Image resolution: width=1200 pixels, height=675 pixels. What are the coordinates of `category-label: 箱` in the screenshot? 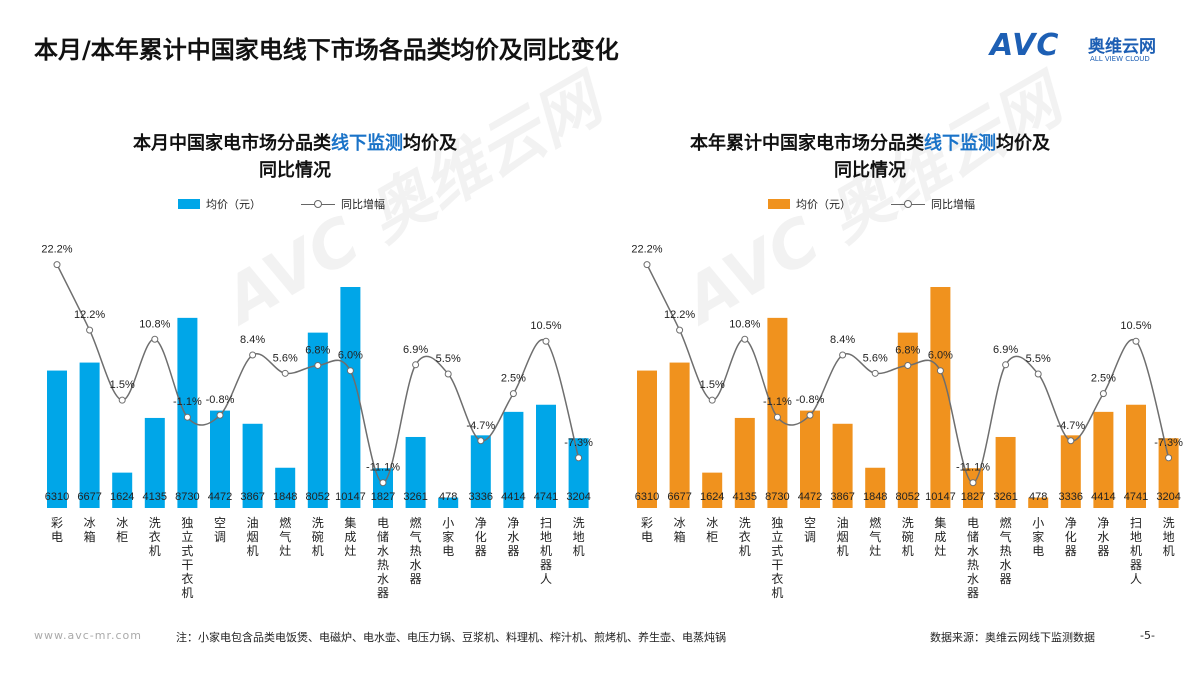 It's located at (680, 536).